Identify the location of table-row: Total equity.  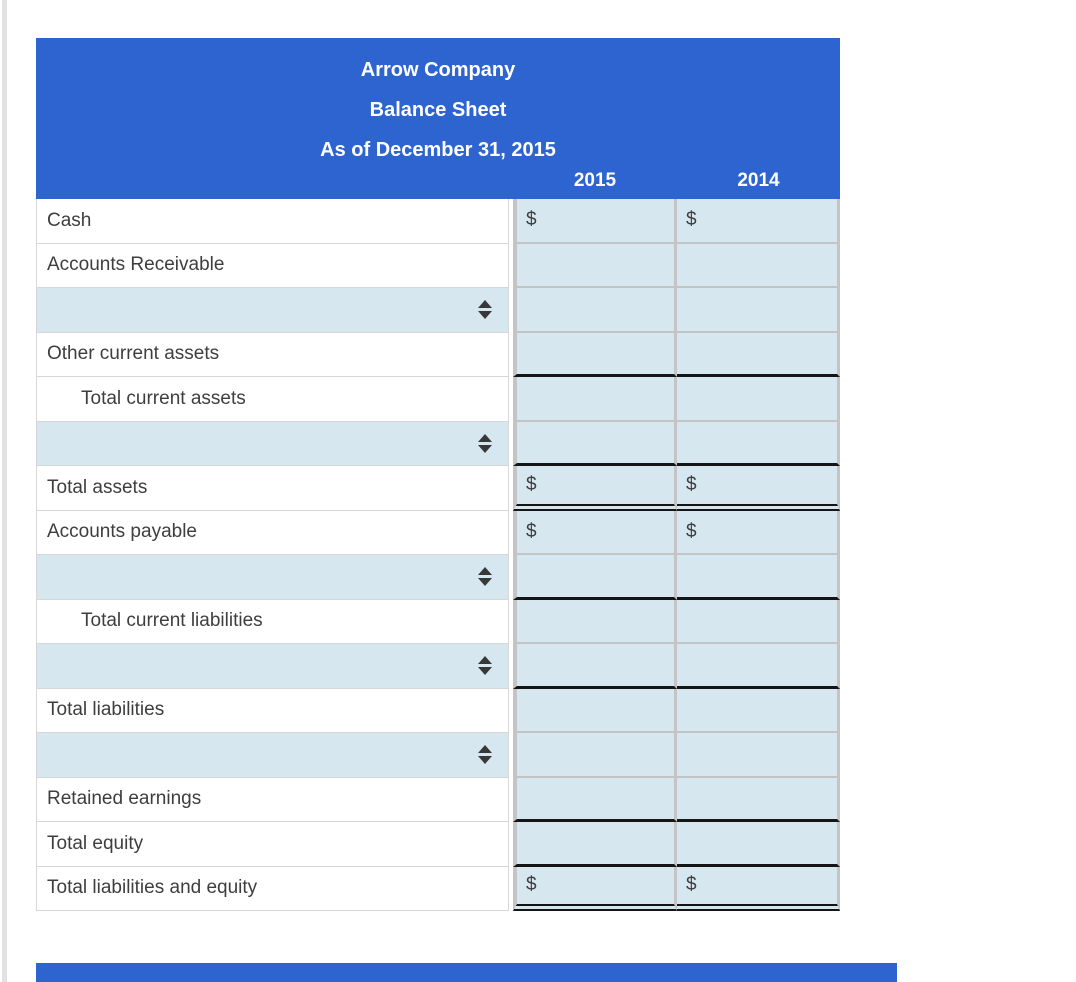
(438, 844).